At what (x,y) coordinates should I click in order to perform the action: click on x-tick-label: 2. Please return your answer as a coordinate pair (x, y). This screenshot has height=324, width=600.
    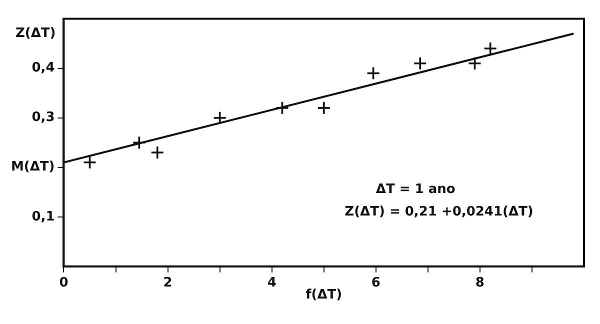
    Looking at the image, I should click on (167, 283).